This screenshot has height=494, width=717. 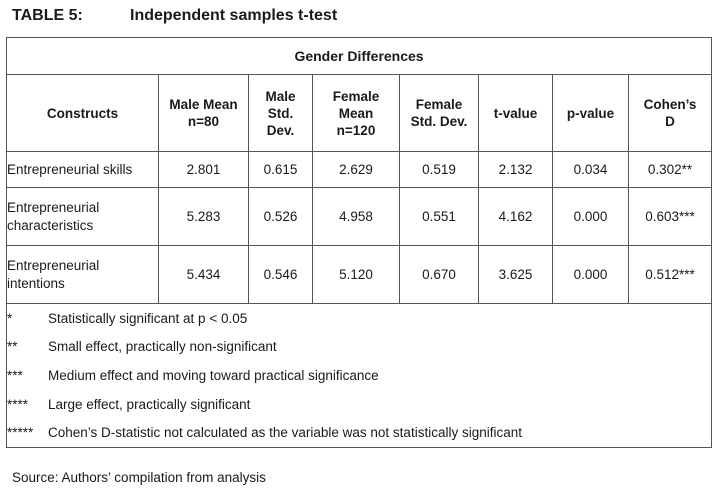 What do you see at coordinates (149, 404) in the screenshot?
I see `footnote-text: Large effect, practically significant` at bounding box center [149, 404].